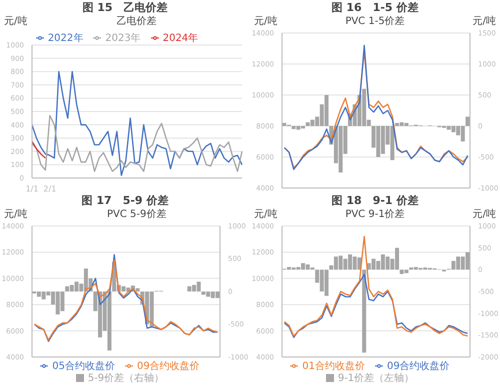  Describe the element at coordinates (136, 215) in the screenshot. I see `chart-subtitle: PVC 5-9价差` at that location.